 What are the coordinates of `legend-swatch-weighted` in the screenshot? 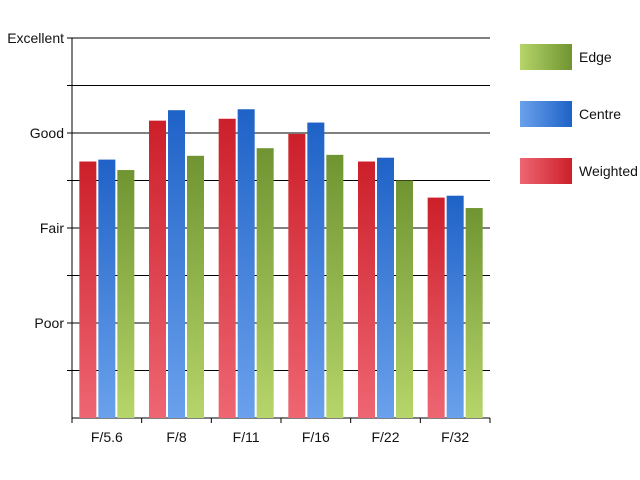 It's located at (546, 171).